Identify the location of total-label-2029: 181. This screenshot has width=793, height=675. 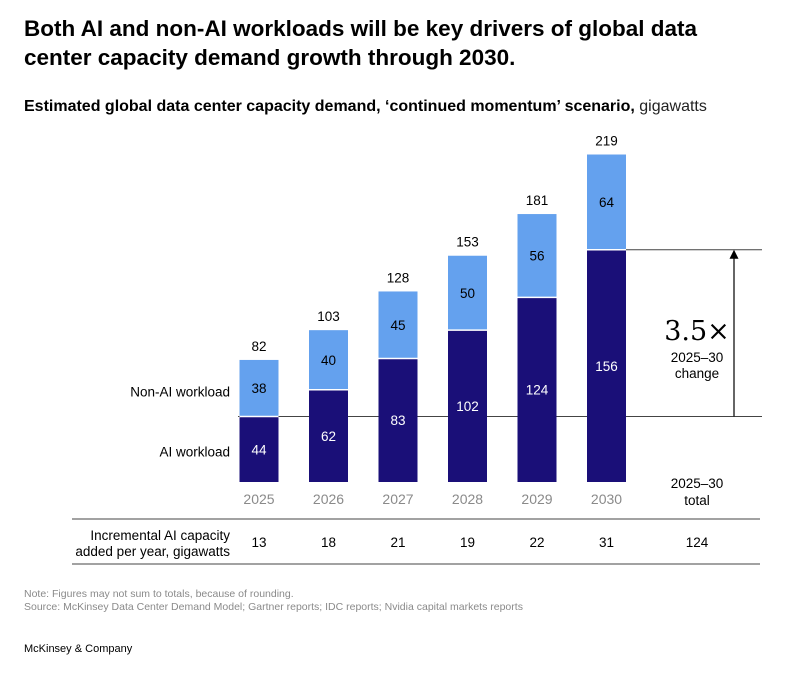
(537, 200).